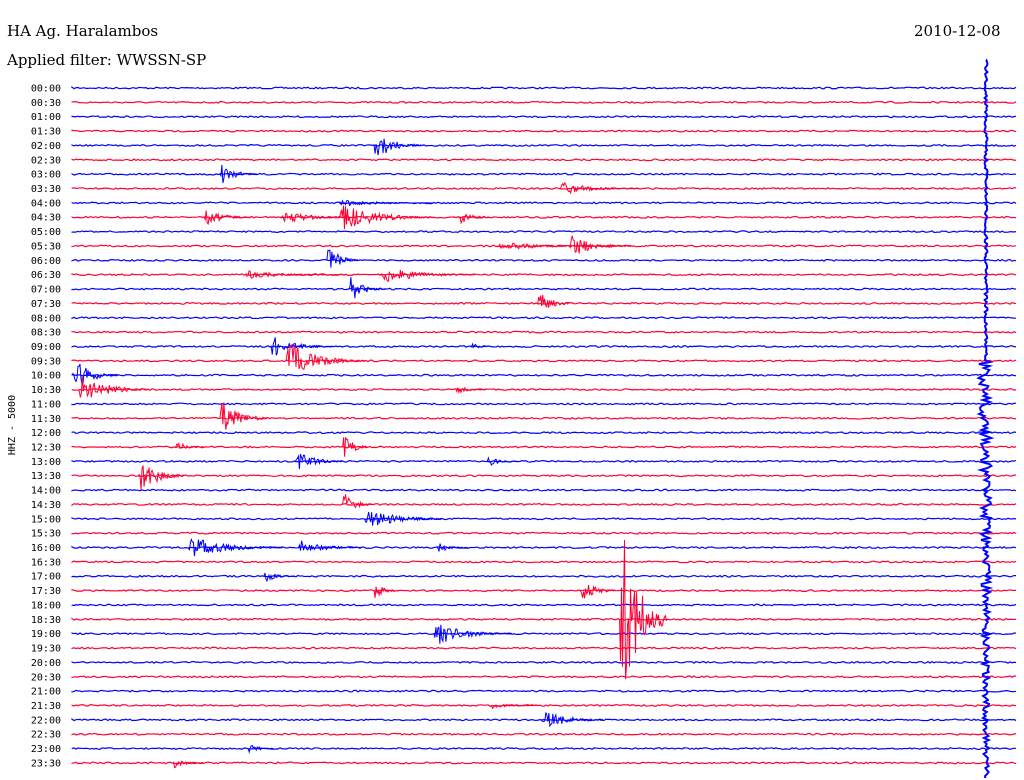 This screenshot has width=1024, height=780. I want to click on time-tick-label: 12:00, so click(46, 433).